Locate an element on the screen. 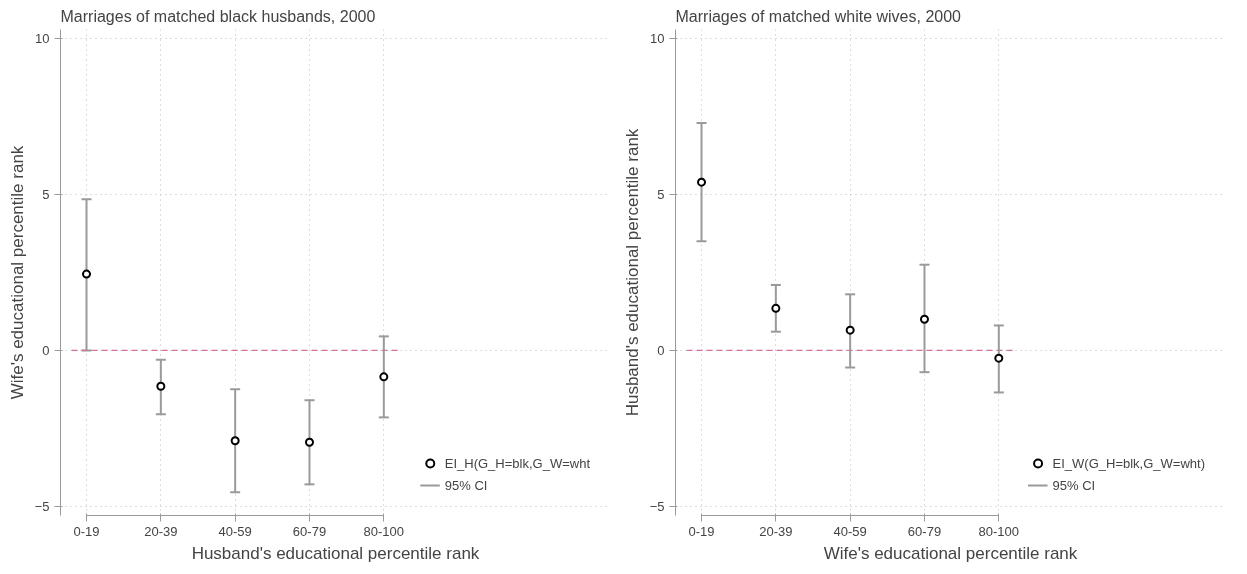 The height and width of the screenshot is (574, 1247). x-axis-title: Wife's educational percentile rank is located at coordinates (950, 553).